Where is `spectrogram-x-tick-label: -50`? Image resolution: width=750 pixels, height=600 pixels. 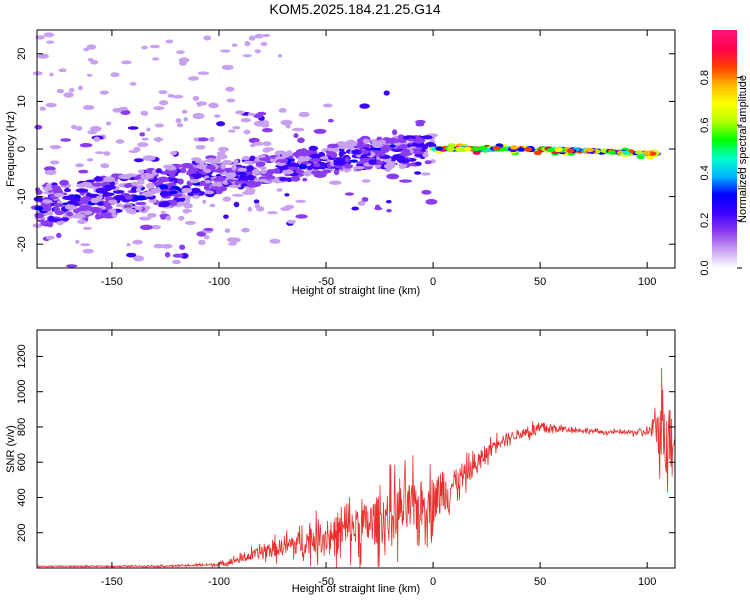
spectrogram-x-tick-label: -50 is located at coordinates (326, 282).